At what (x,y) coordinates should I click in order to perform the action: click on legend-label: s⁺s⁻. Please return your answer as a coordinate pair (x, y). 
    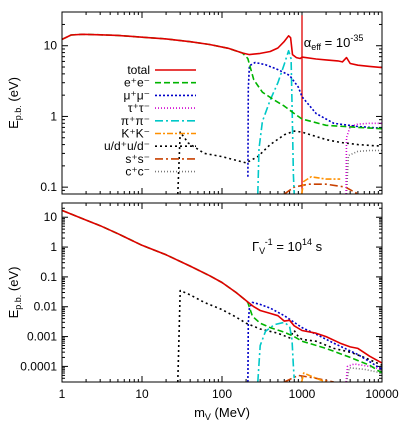
    Looking at the image, I should click on (137, 159).